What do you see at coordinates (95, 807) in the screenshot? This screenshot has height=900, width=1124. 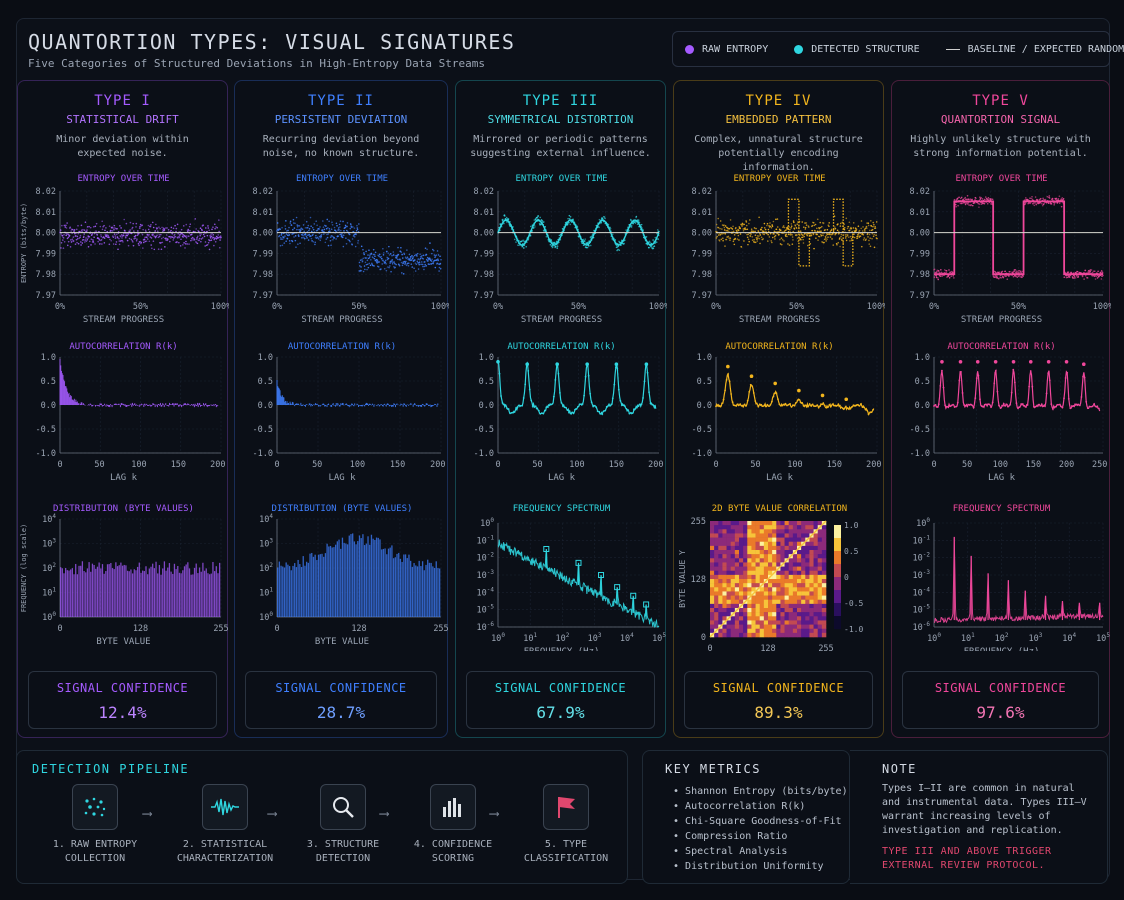 I see `entropy-collection-icon` at bounding box center [95, 807].